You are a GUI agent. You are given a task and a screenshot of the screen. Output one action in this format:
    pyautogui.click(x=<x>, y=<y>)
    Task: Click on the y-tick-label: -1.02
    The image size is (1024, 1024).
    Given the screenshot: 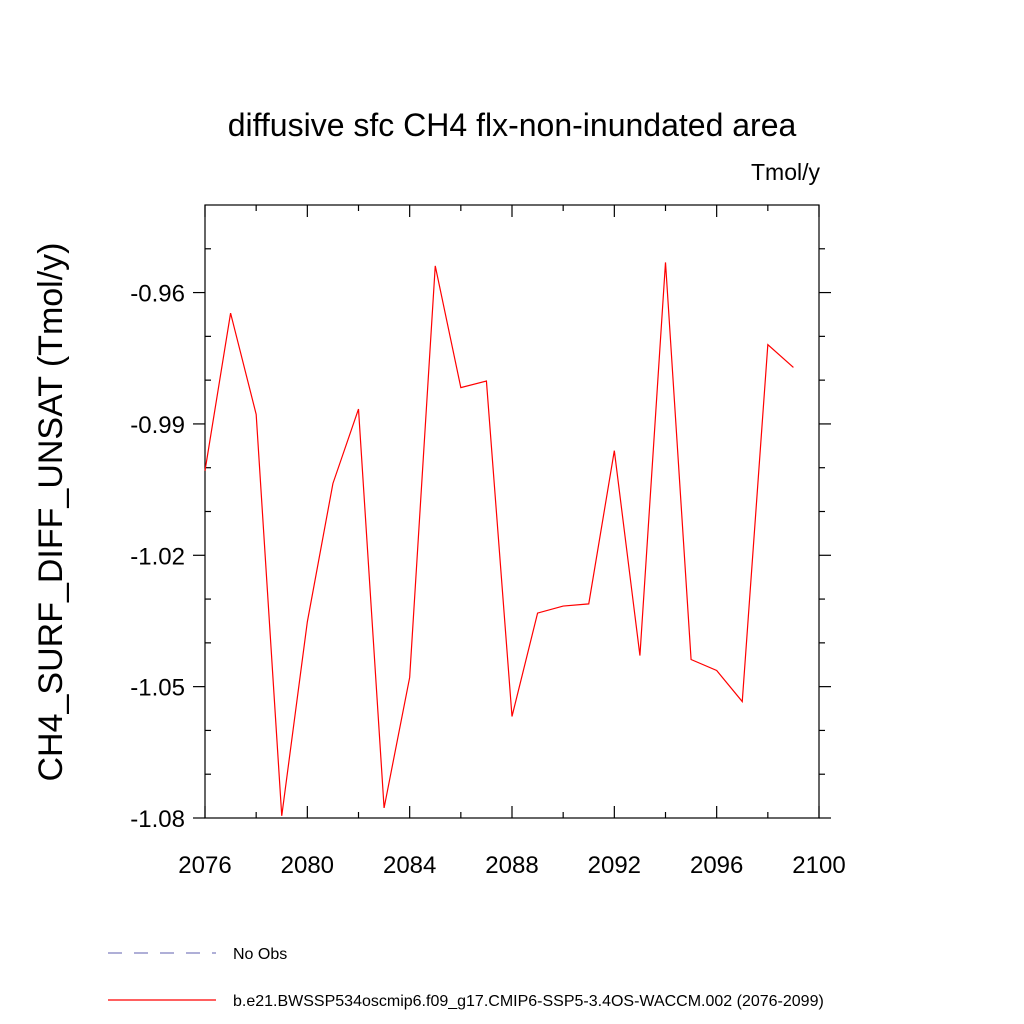 What is the action you would take?
    pyautogui.click(x=157, y=556)
    